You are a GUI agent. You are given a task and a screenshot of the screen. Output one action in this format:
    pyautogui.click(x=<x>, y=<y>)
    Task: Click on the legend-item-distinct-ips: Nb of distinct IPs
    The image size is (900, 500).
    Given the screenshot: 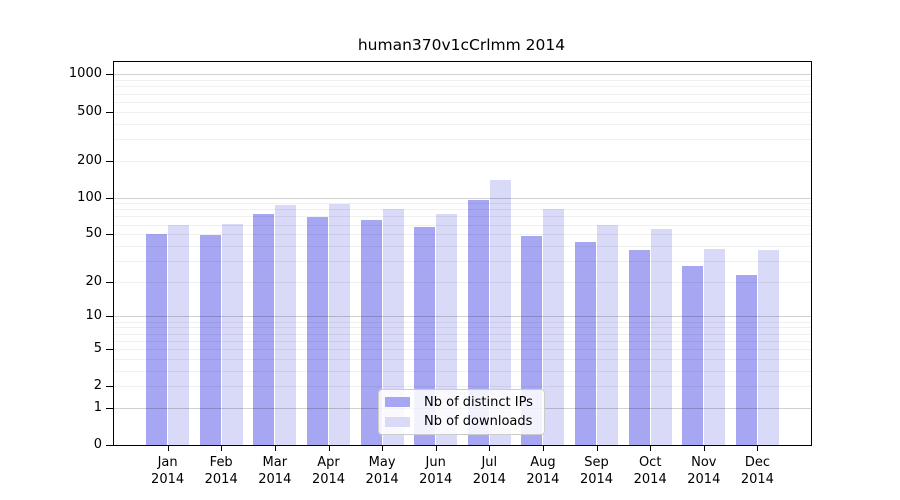 What is the action you would take?
    pyautogui.click(x=464, y=402)
    